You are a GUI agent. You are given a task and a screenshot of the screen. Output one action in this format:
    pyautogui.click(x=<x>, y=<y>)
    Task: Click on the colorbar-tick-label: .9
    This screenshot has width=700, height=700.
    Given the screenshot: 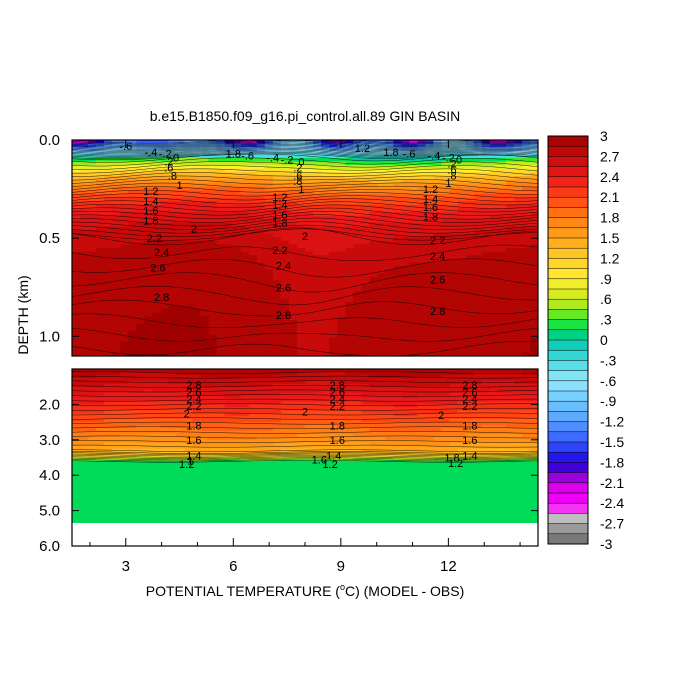 What is the action you would take?
    pyautogui.click(x=606, y=279)
    